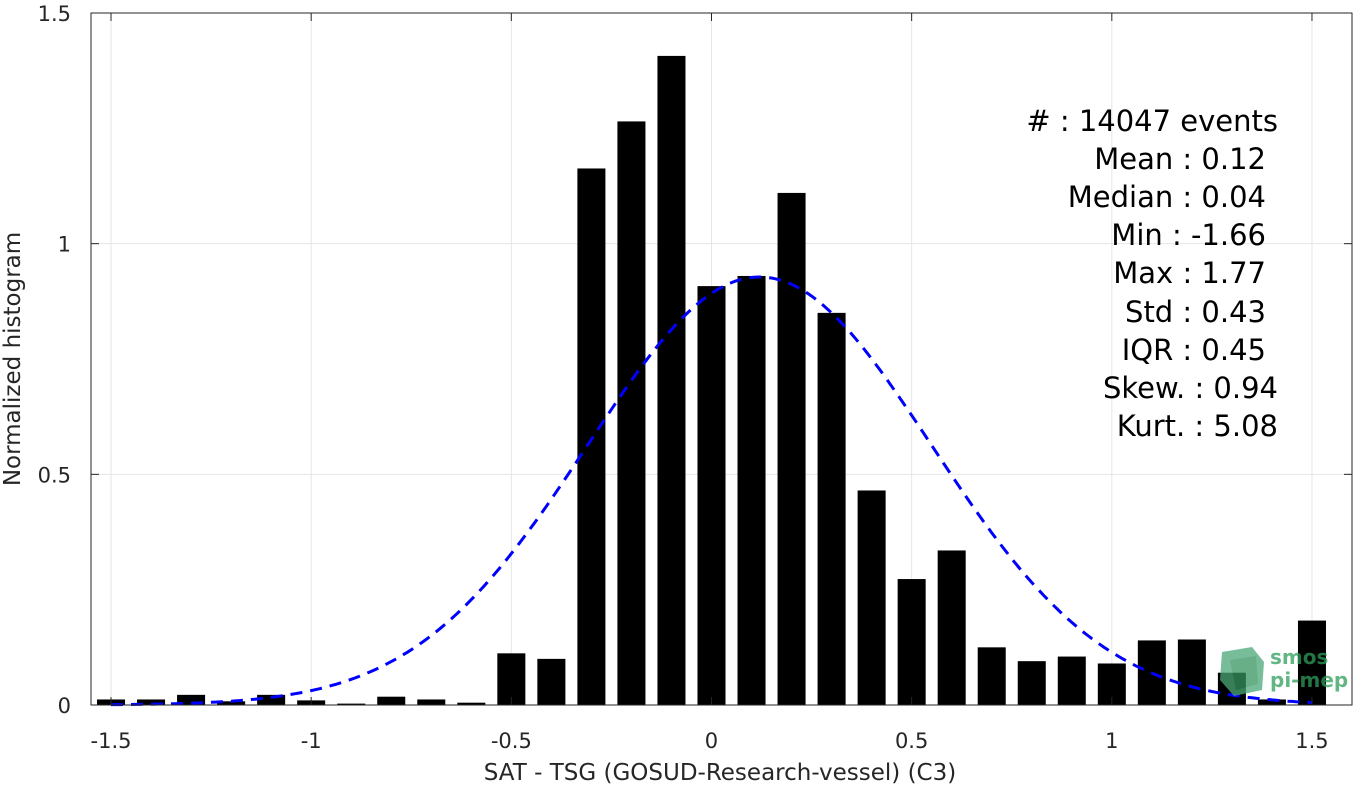  I want to click on stat-max: Max : 1.77, so click(1189, 273).